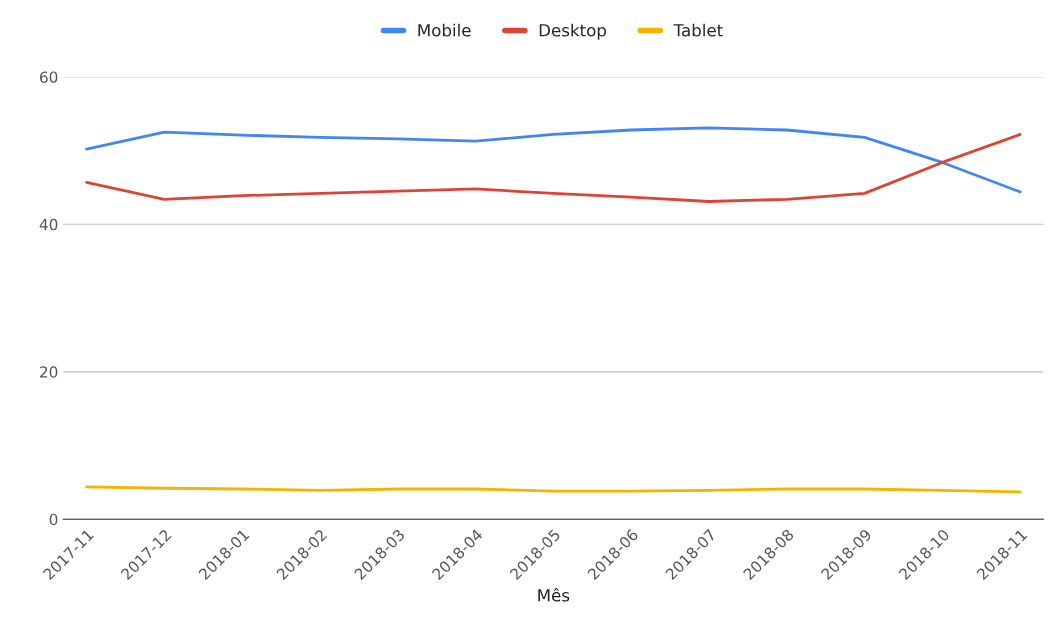  What do you see at coordinates (444, 30) in the screenshot?
I see `legend-label: Mobile` at bounding box center [444, 30].